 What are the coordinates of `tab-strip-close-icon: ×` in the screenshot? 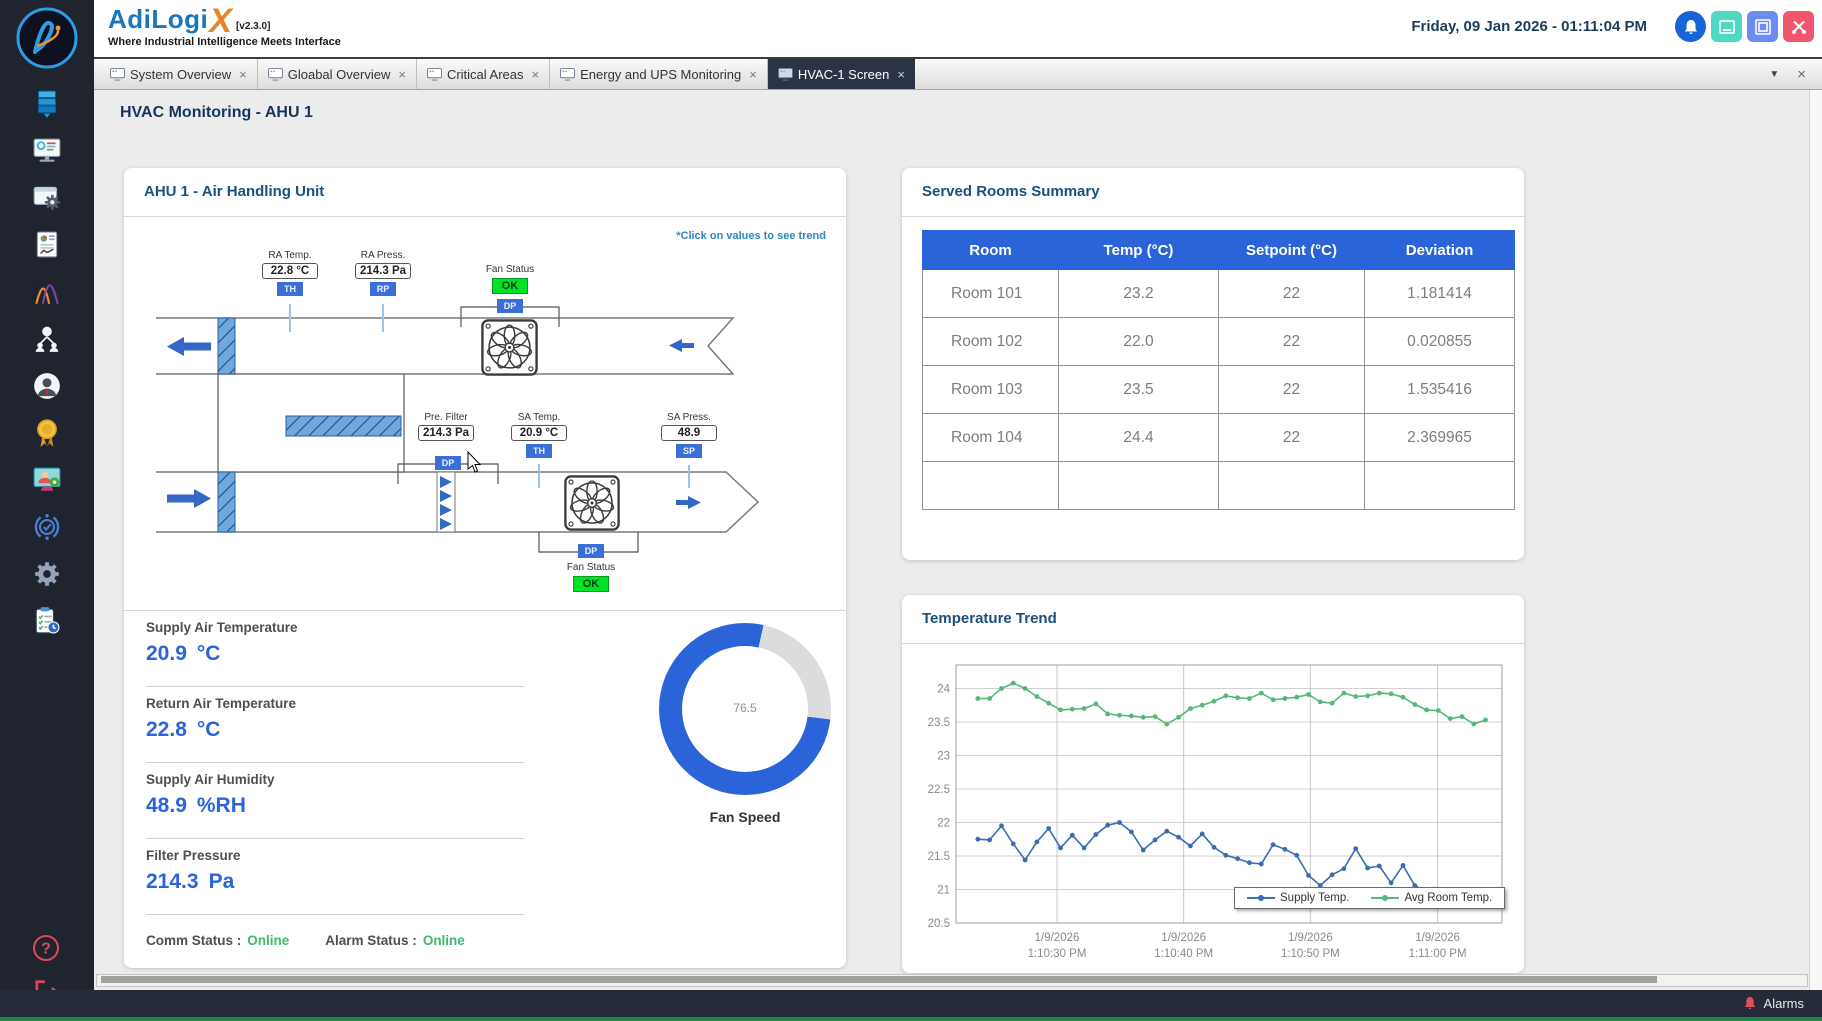 It's located at (1801, 74).